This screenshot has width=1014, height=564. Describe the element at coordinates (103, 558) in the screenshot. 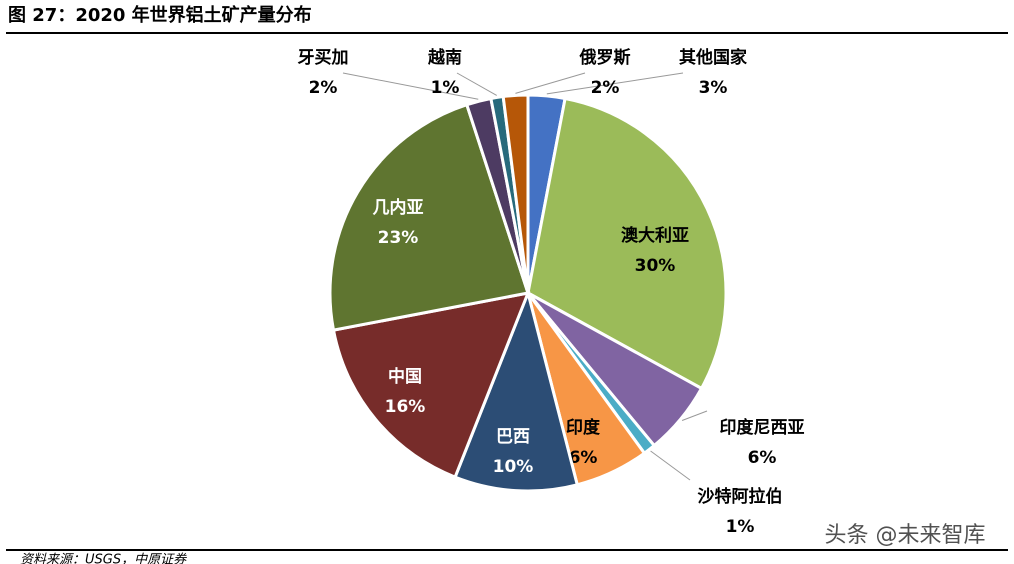

I see `source: 资料来源：USGS，中原证券` at that location.